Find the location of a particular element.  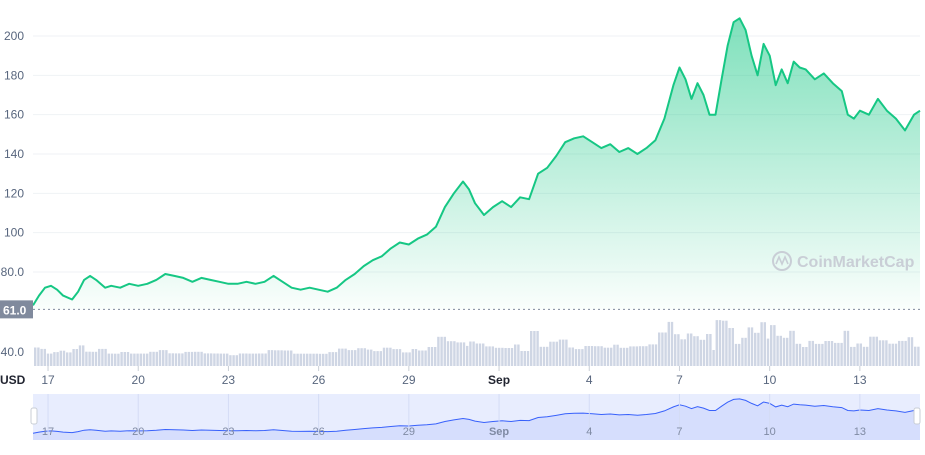

y-tick-label: 40.0 is located at coordinates (13, 352).